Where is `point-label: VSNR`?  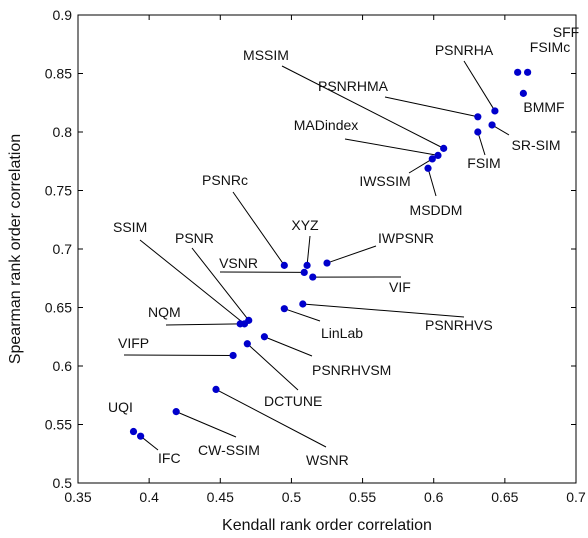
point-label: VSNR is located at coordinates (238, 263).